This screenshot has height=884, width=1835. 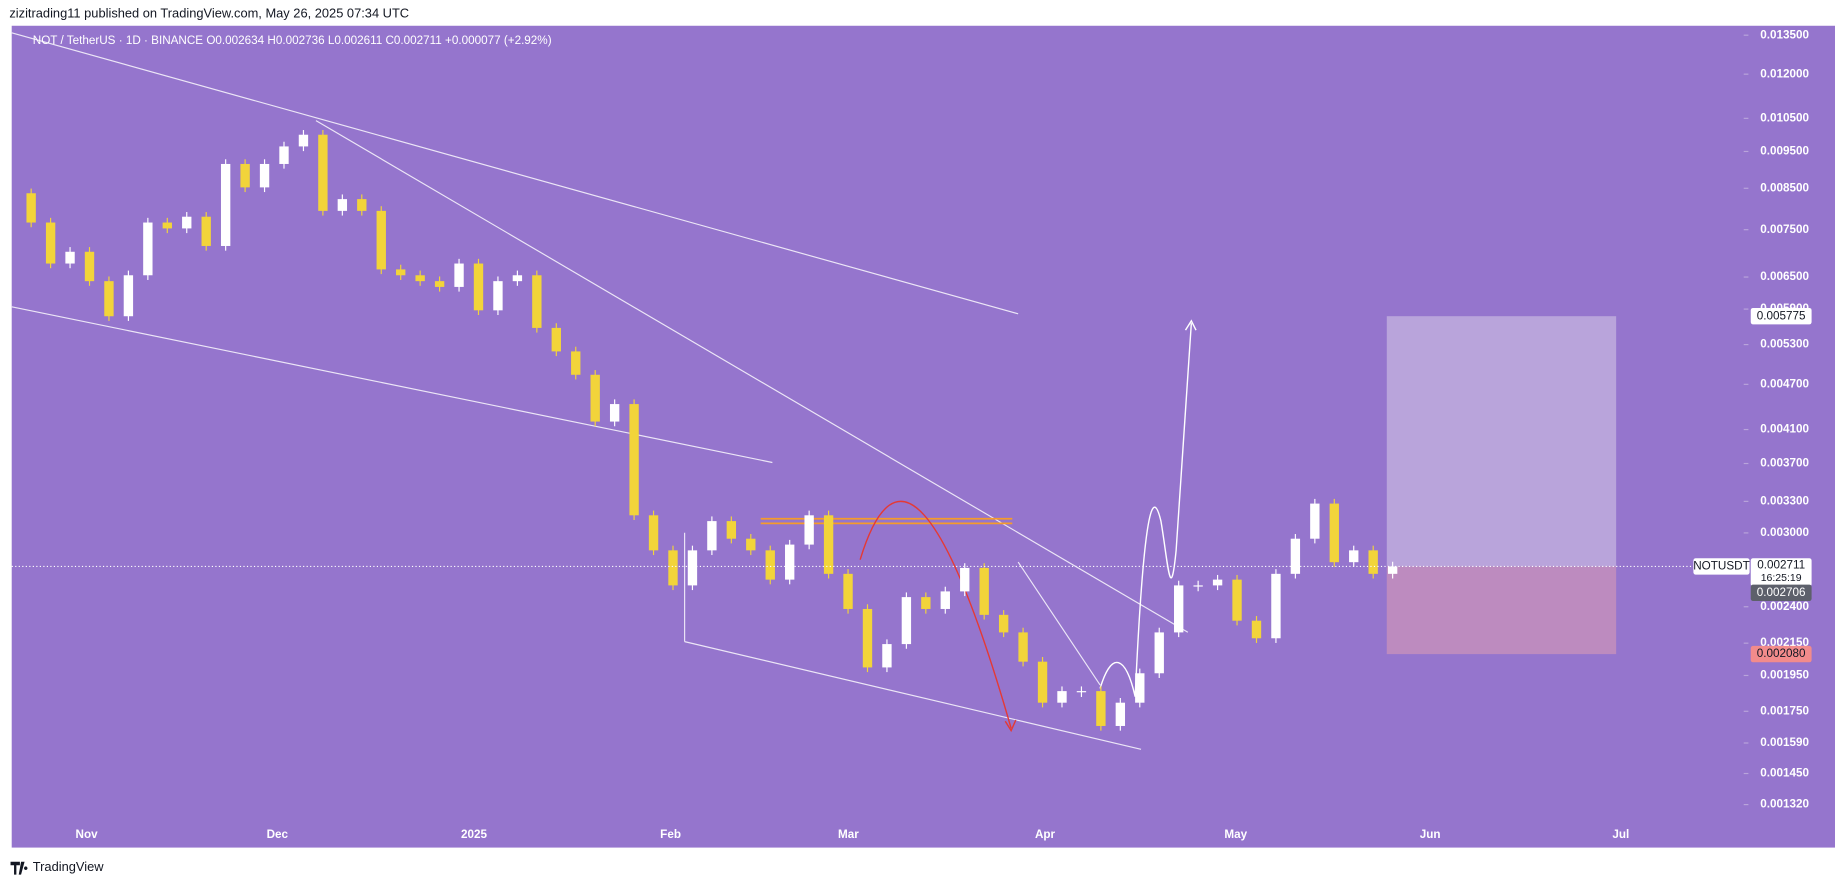 What do you see at coordinates (1784, 276) in the screenshot?
I see `y-tick-label: 0.006500` at bounding box center [1784, 276].